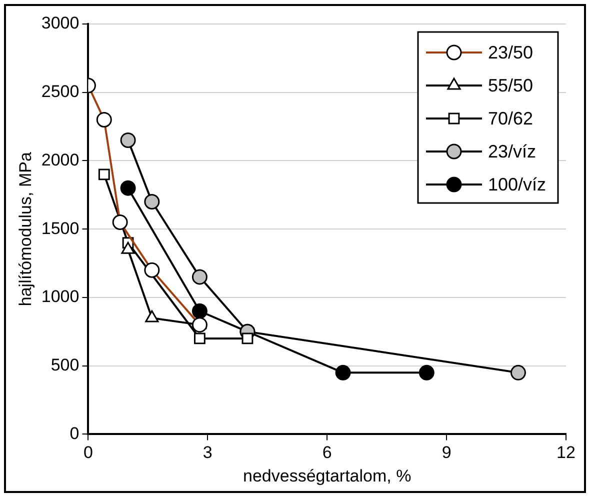 The height and width of the screenshot is (499, 592). Describe the element at coordinates (65, 365) in the screenshot. I see `y-tick-label: 500` at that location.